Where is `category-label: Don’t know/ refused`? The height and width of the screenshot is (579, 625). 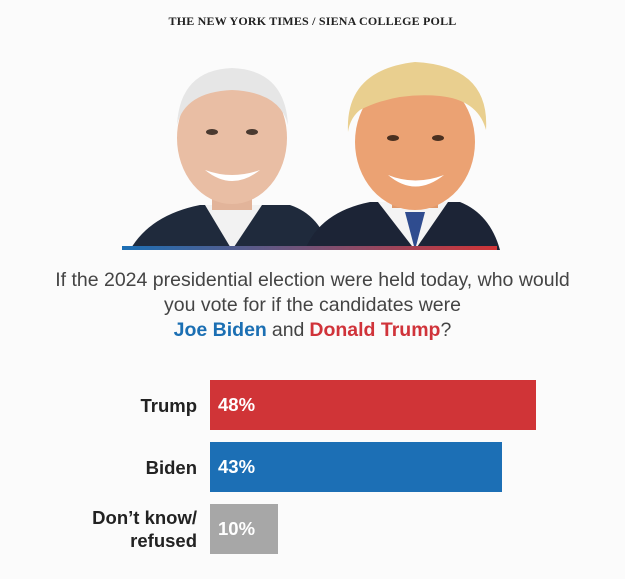 category-label: Don’t know/ refused is located at coordinates (144, 529).